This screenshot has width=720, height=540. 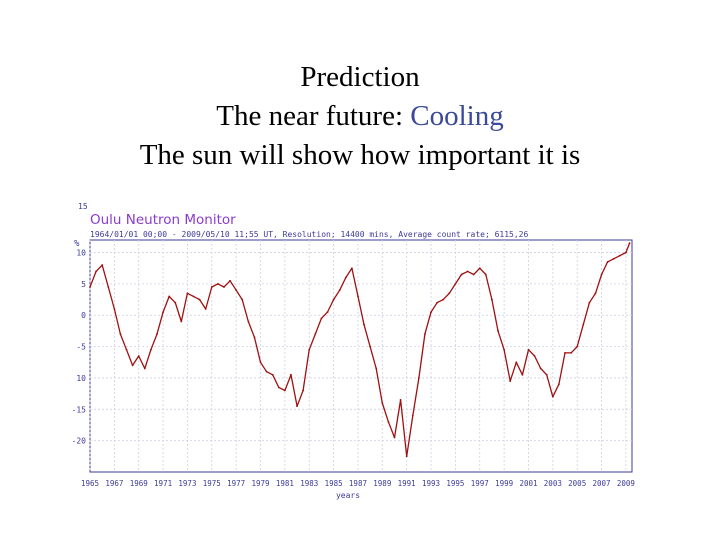 I want to click on y-tick-label: -5, so click(x=81, y=347).